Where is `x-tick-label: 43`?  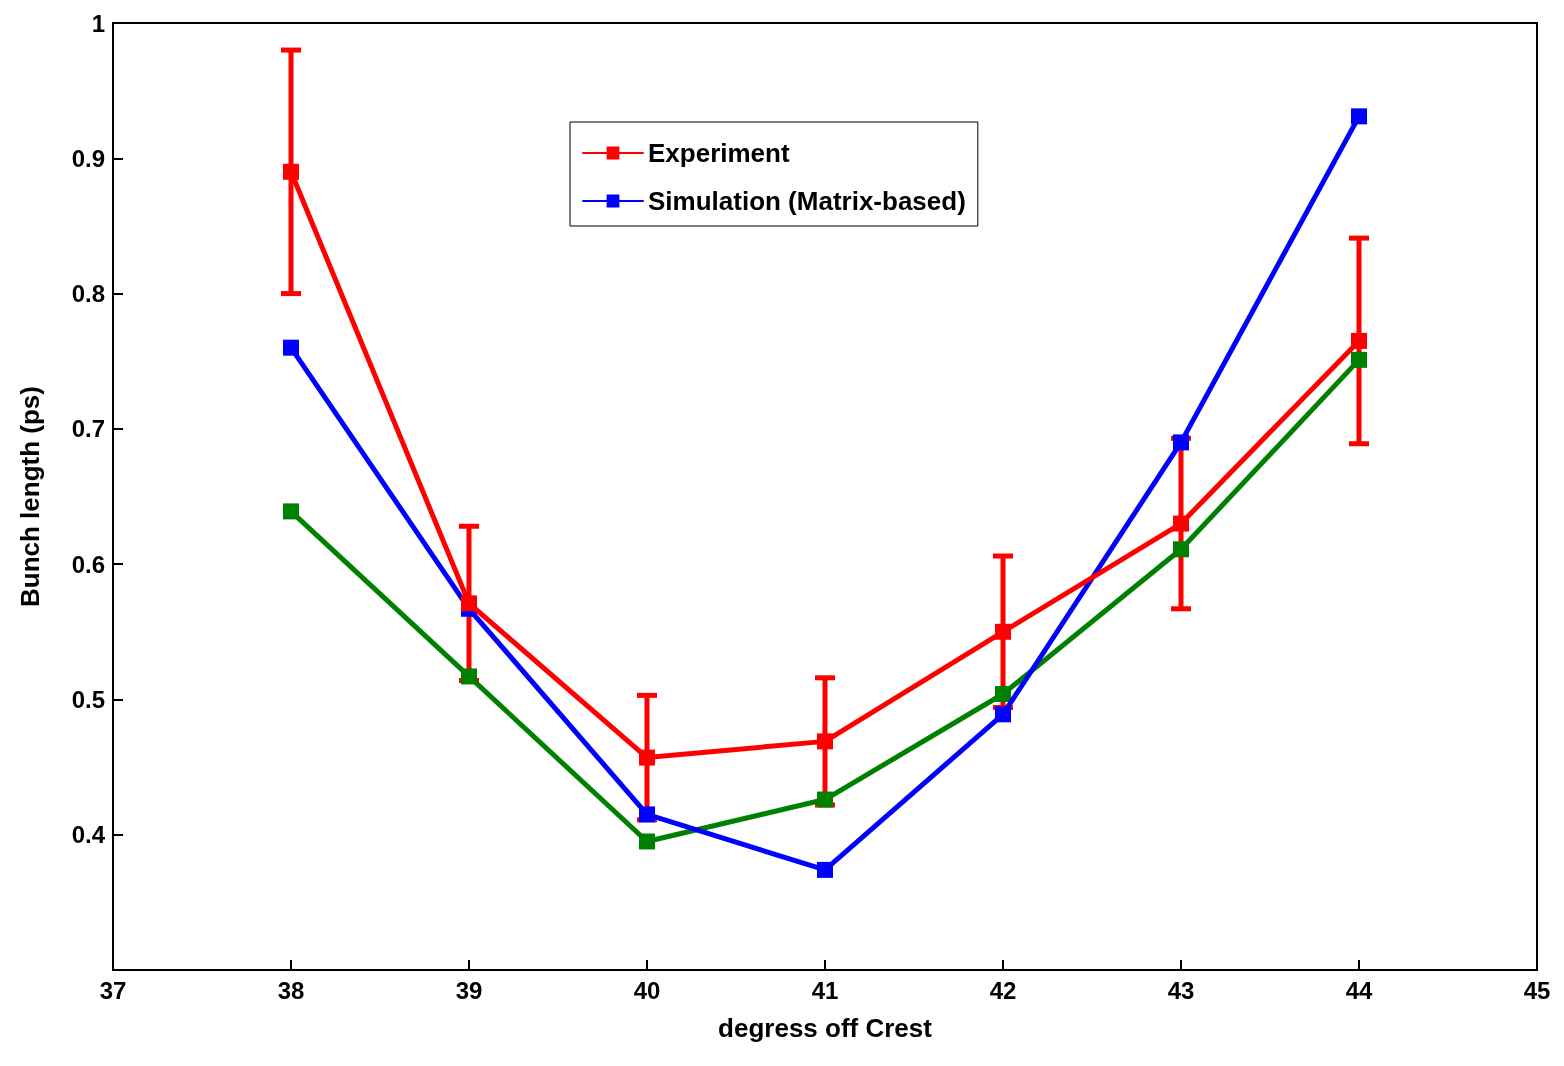
x-tick-label: 43 is located at coordinates (1181, 990).